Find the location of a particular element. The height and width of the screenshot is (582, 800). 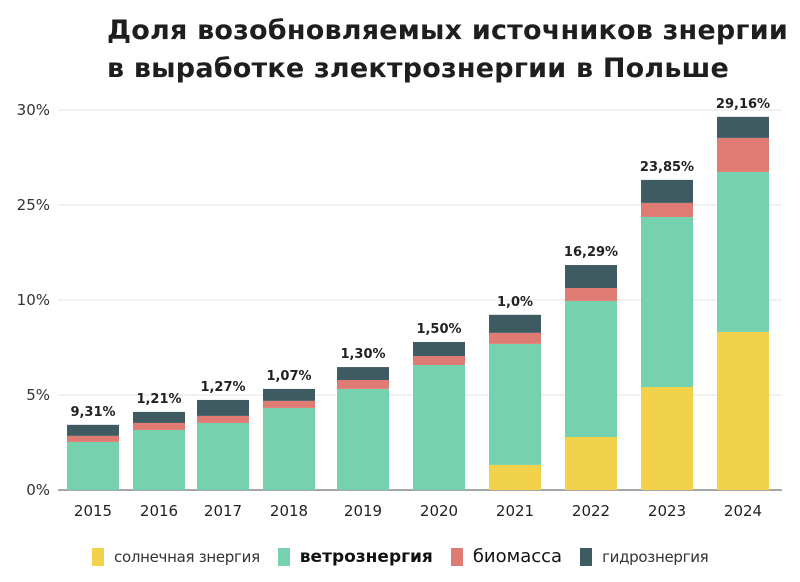

legend-label-wind: ветрознергия is located at coordinates (366, 556).